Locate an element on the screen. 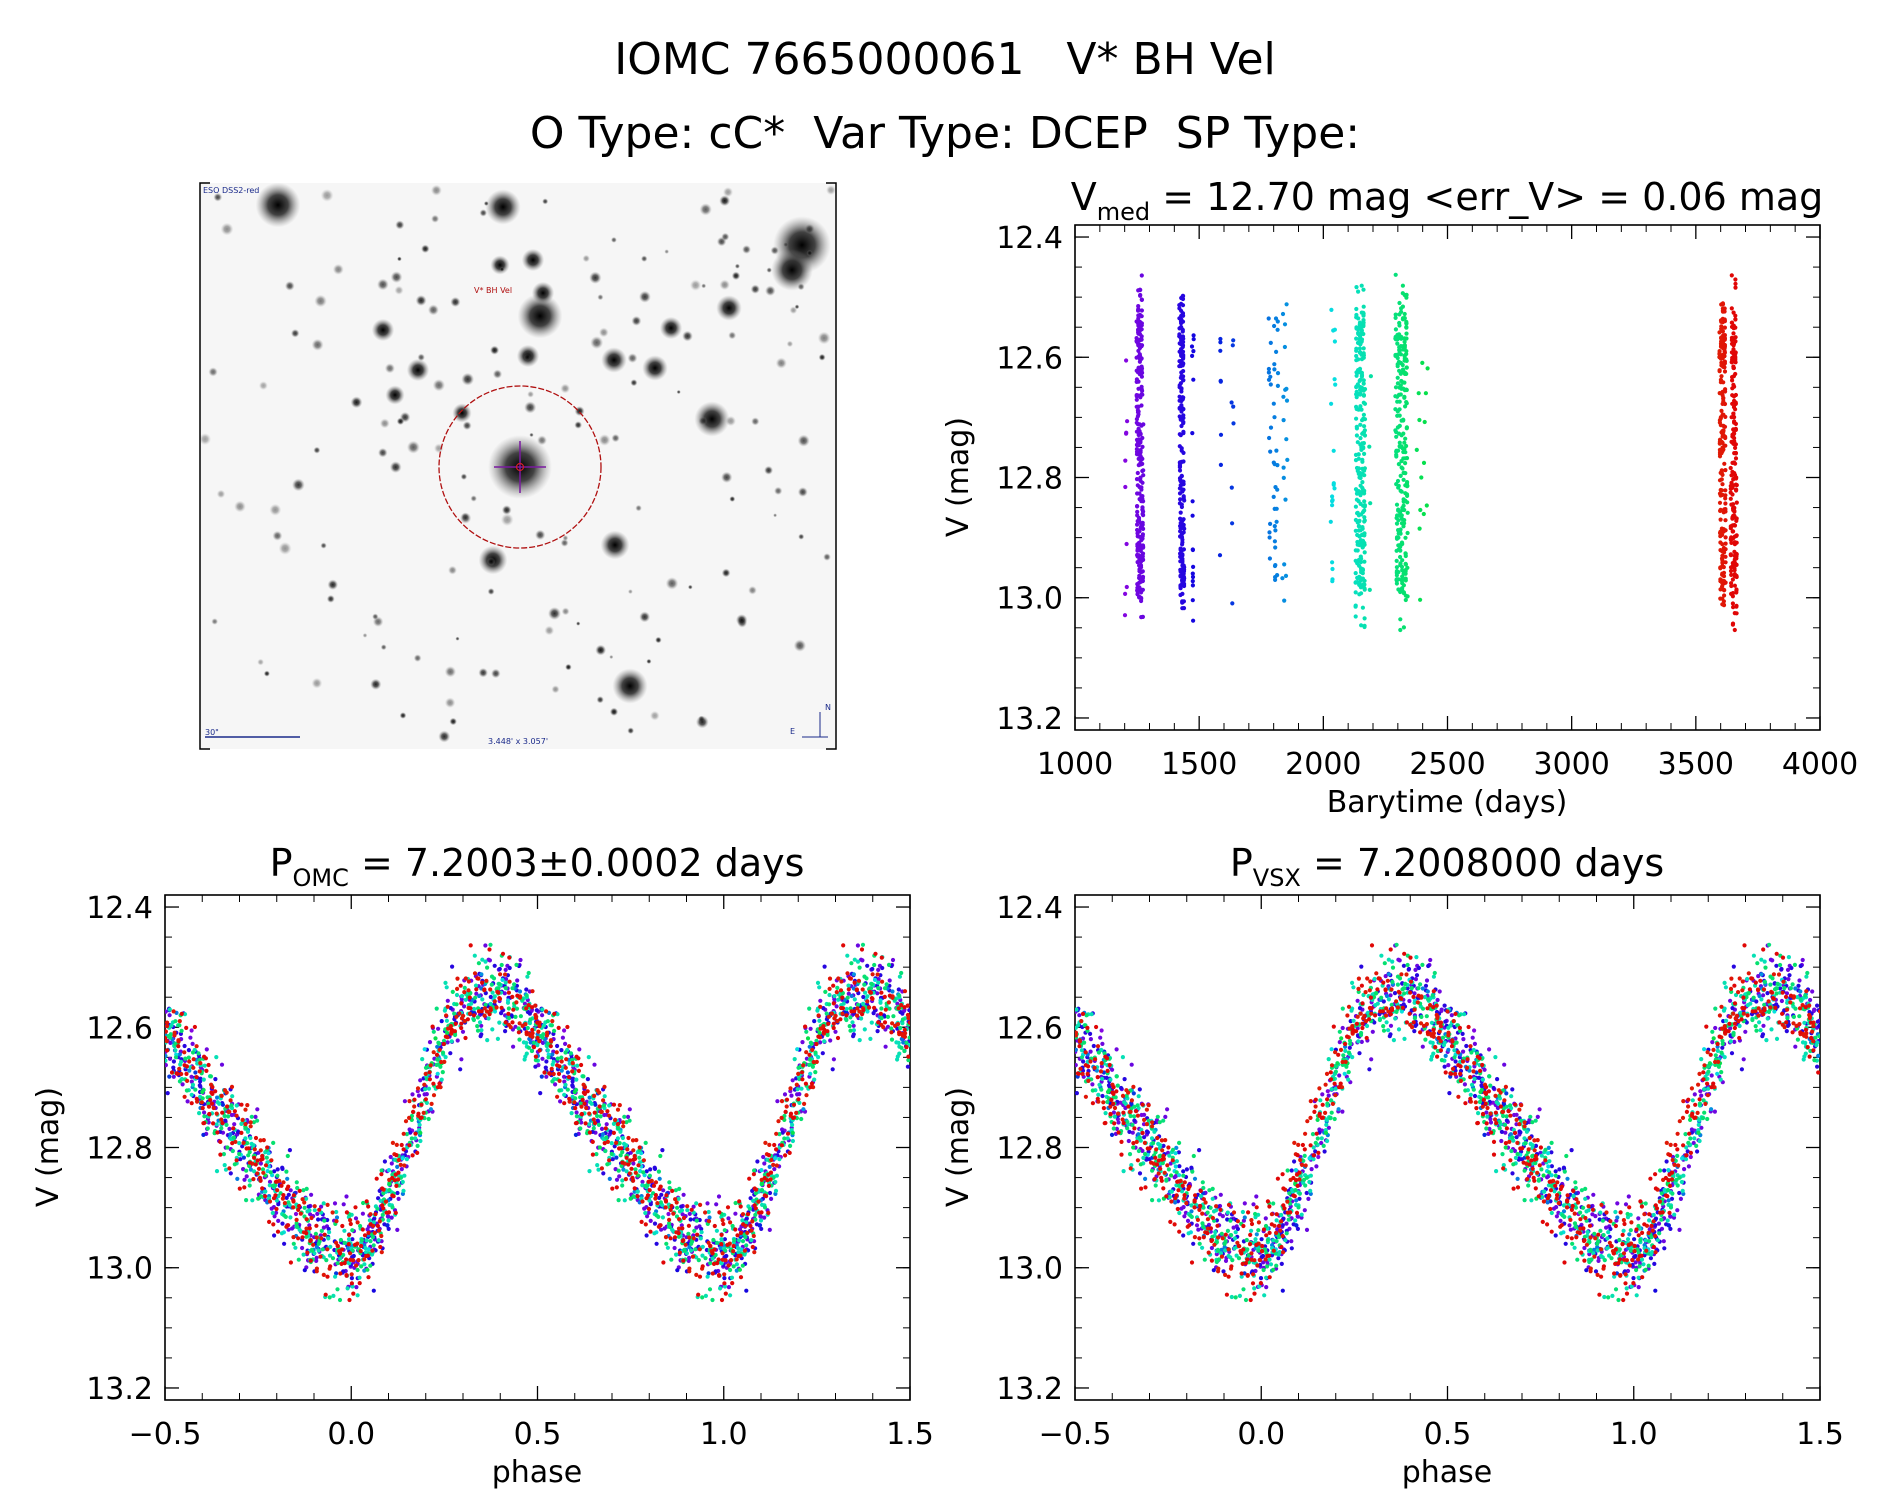 The image size is (1889, 1494). fov-label: 3.448' x 3.057' is located at coordinates (518, 741).